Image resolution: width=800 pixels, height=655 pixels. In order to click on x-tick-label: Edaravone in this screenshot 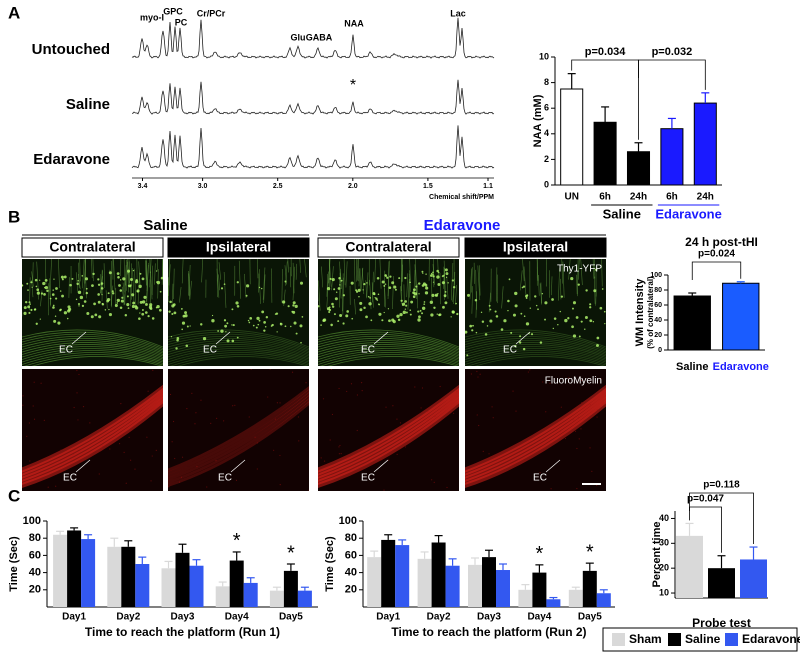, I will do `click(741, 367)`.